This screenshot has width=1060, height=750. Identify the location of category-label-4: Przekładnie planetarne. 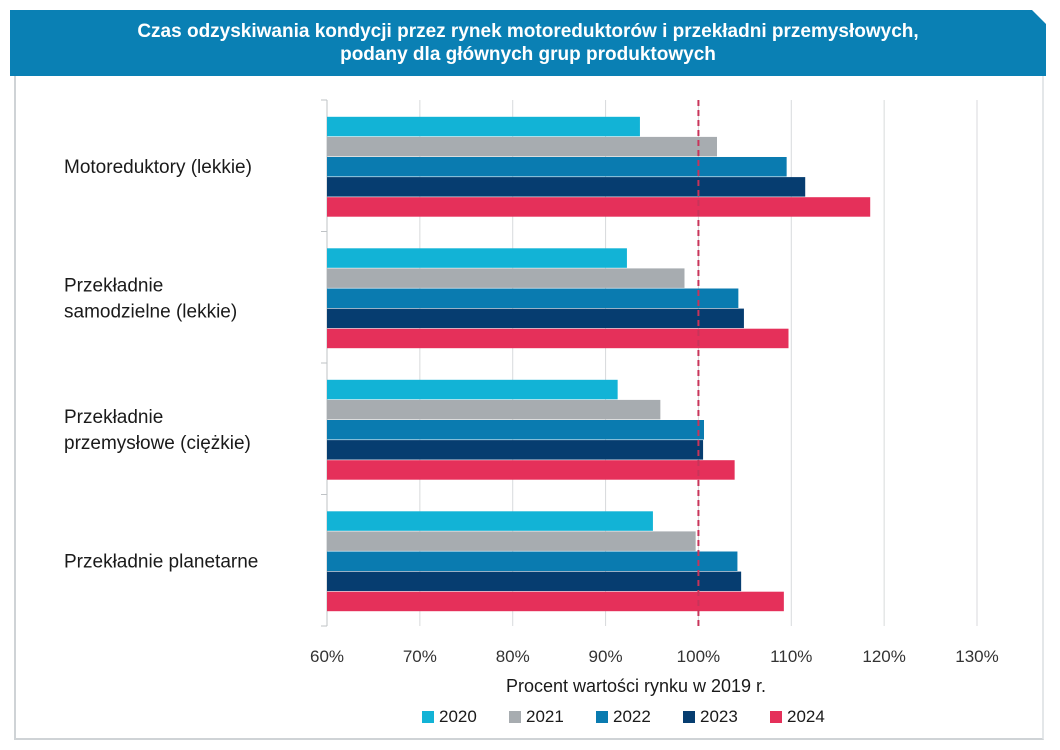
(161, 561).